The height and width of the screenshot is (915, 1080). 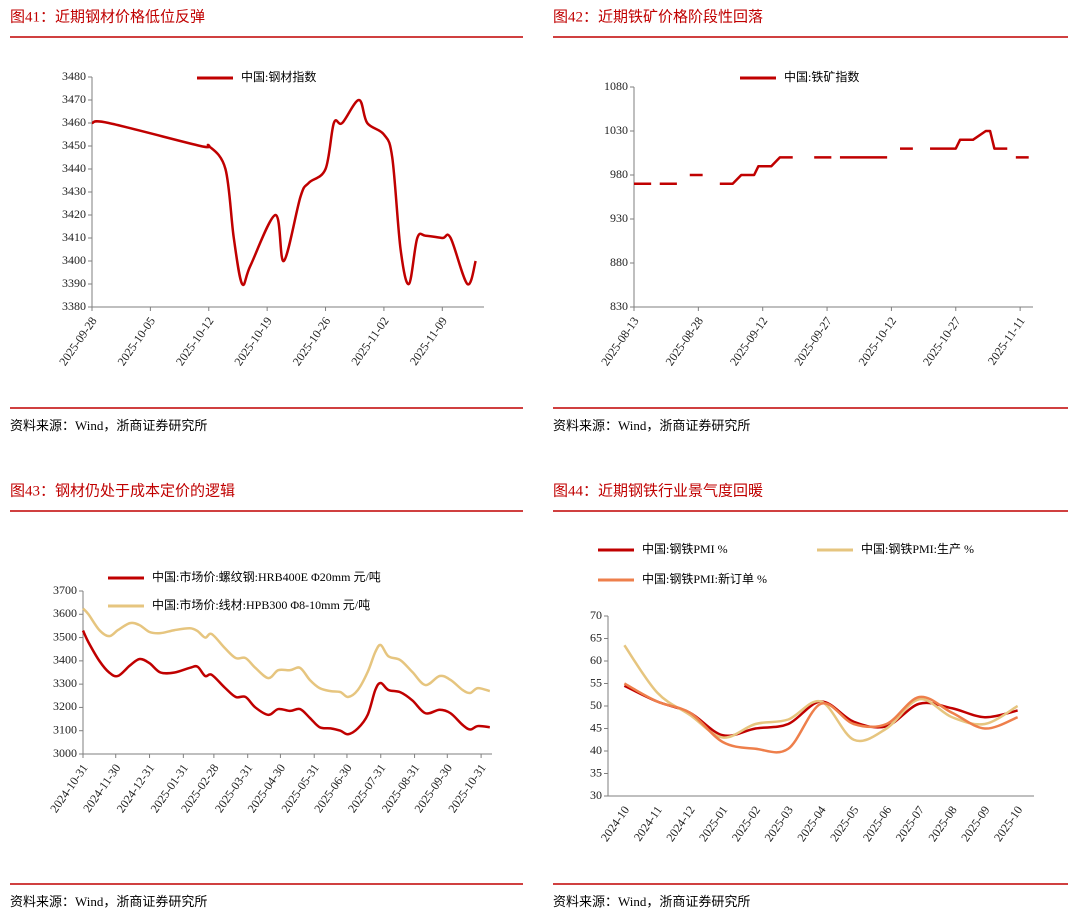 What do you see at coordinates (877, 823) in the screenshot?
I see `x-tick-label: 2025-06` at bounding box center [877, 823].